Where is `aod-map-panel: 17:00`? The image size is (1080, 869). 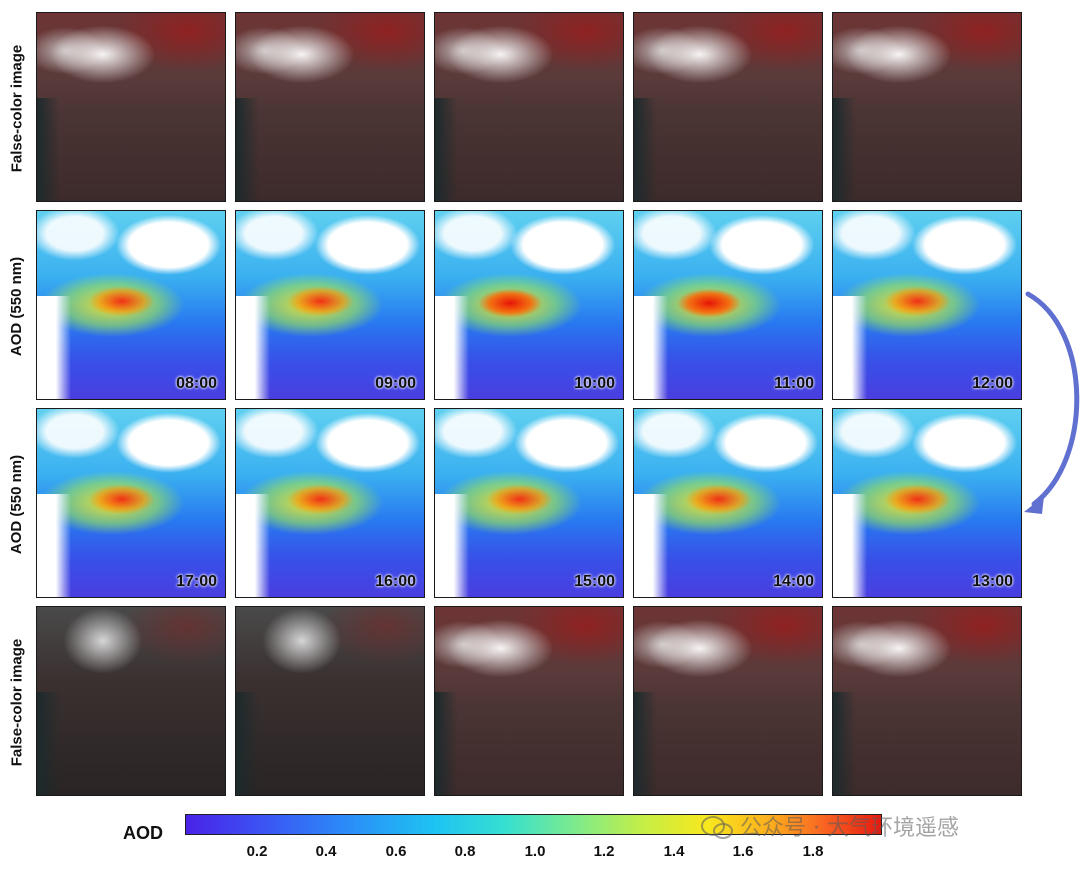
aod-map-panel: 17:00 is located at coordinates (131, 503).